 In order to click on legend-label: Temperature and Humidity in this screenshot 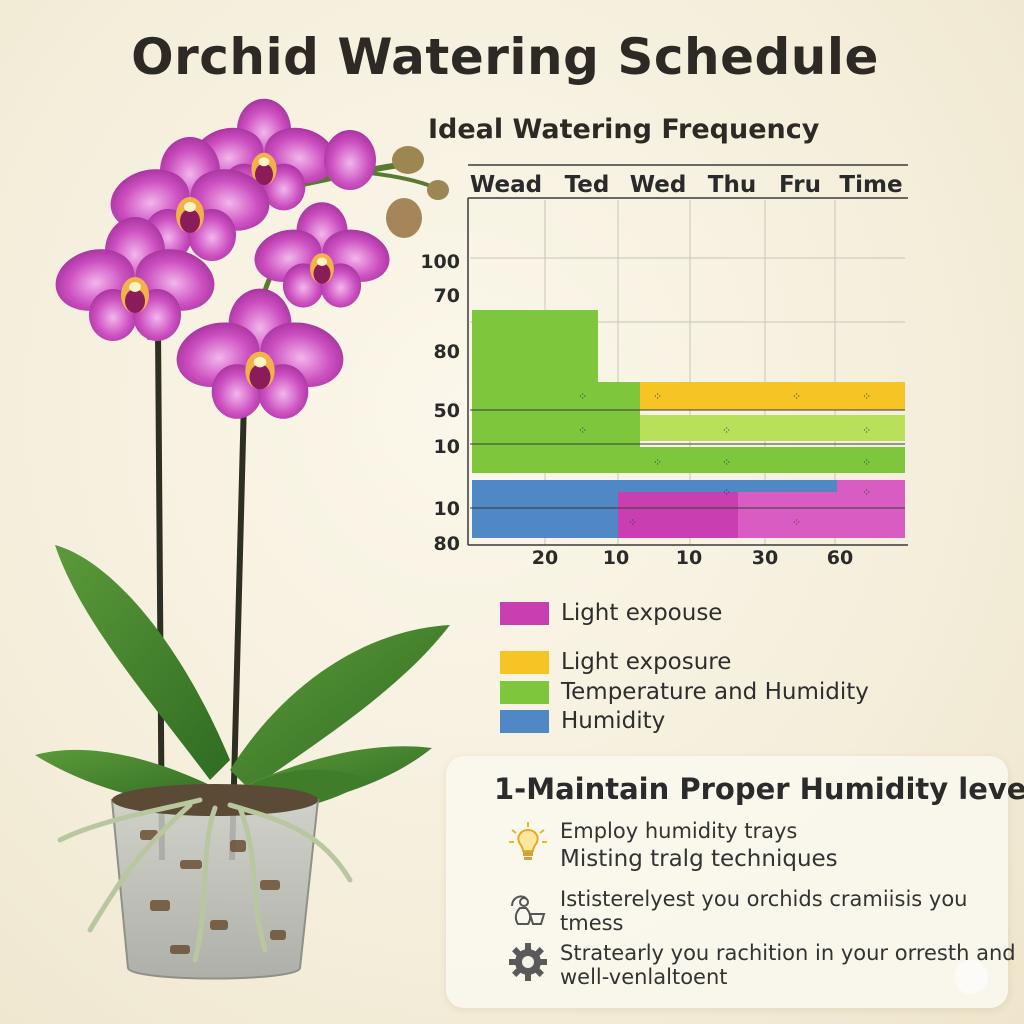, I will do `click(715, 692)`.